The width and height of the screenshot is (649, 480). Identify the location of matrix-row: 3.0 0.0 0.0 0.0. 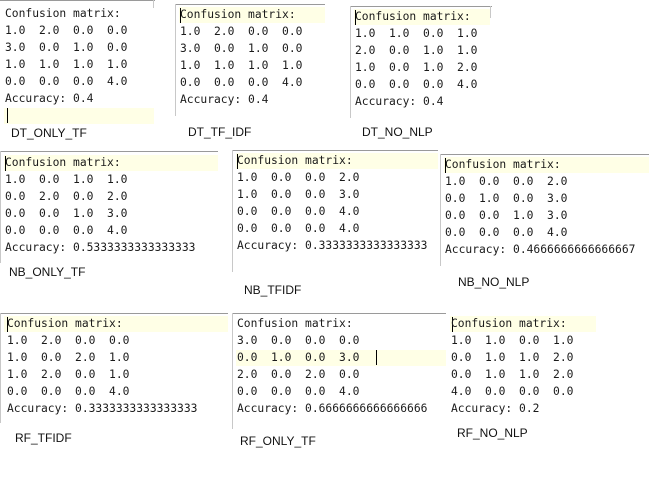
(298, 340).